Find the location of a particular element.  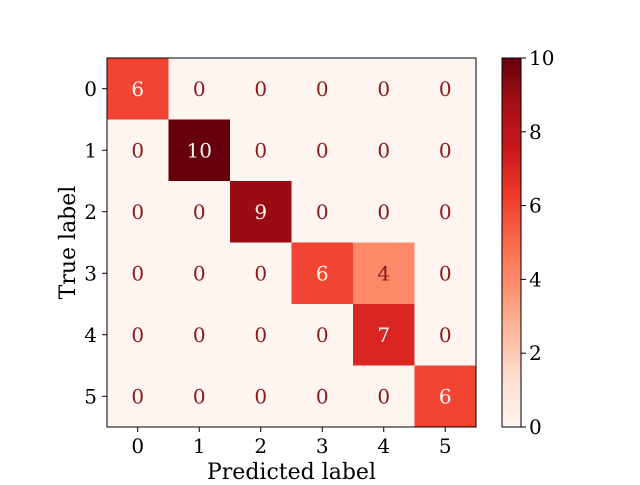

cell-value-r4-c5: 0 is located at coordinates (445, 335).